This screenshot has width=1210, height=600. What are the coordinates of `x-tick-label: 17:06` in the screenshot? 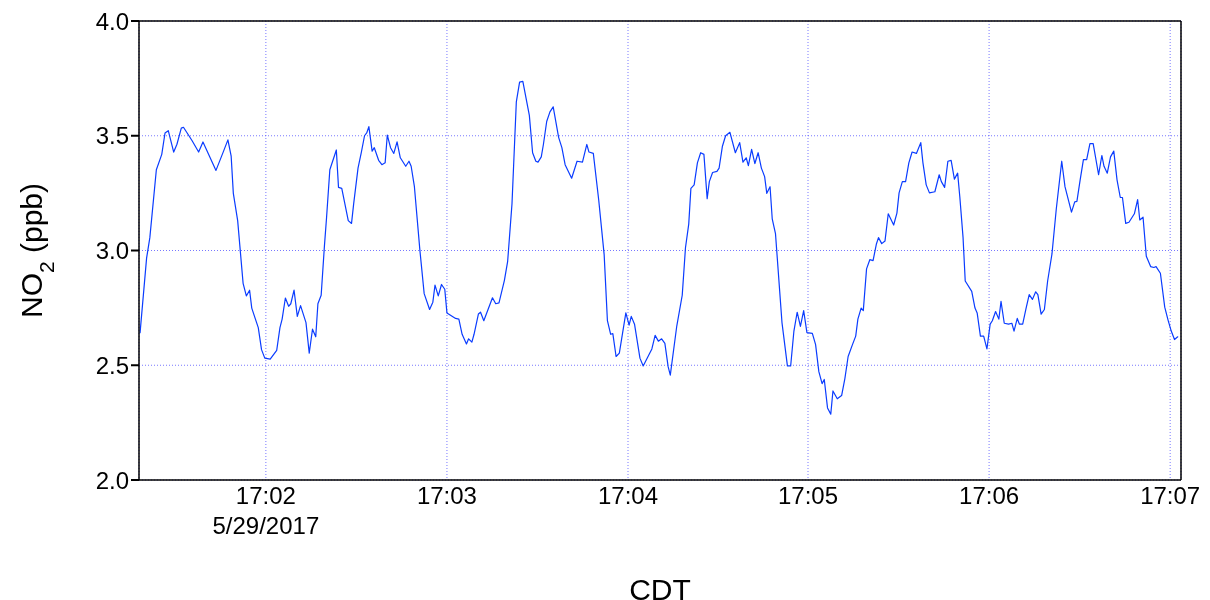 It's located at (989, 495).